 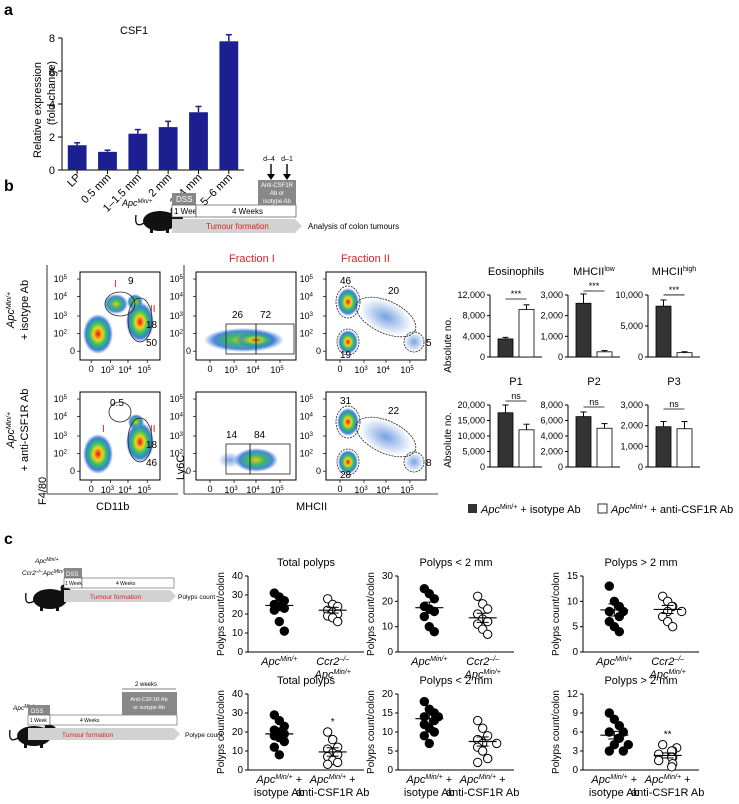 What do you see at coordinates (25, 310) in the screenshot?
I see `row1-label-b: + isotype Ab` at bounding box center [25, 310].